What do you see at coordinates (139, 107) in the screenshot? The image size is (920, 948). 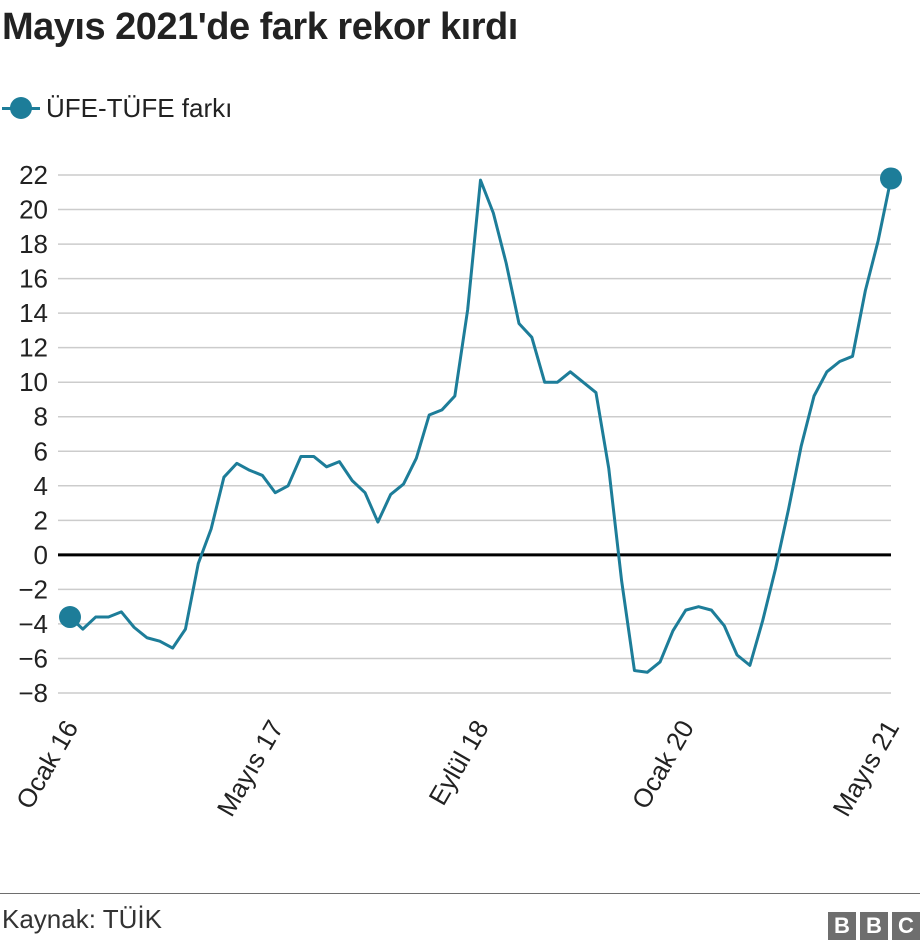 I see `legend-label: ÜFE-TÜFE farkı` at bounding box center [139, 107].